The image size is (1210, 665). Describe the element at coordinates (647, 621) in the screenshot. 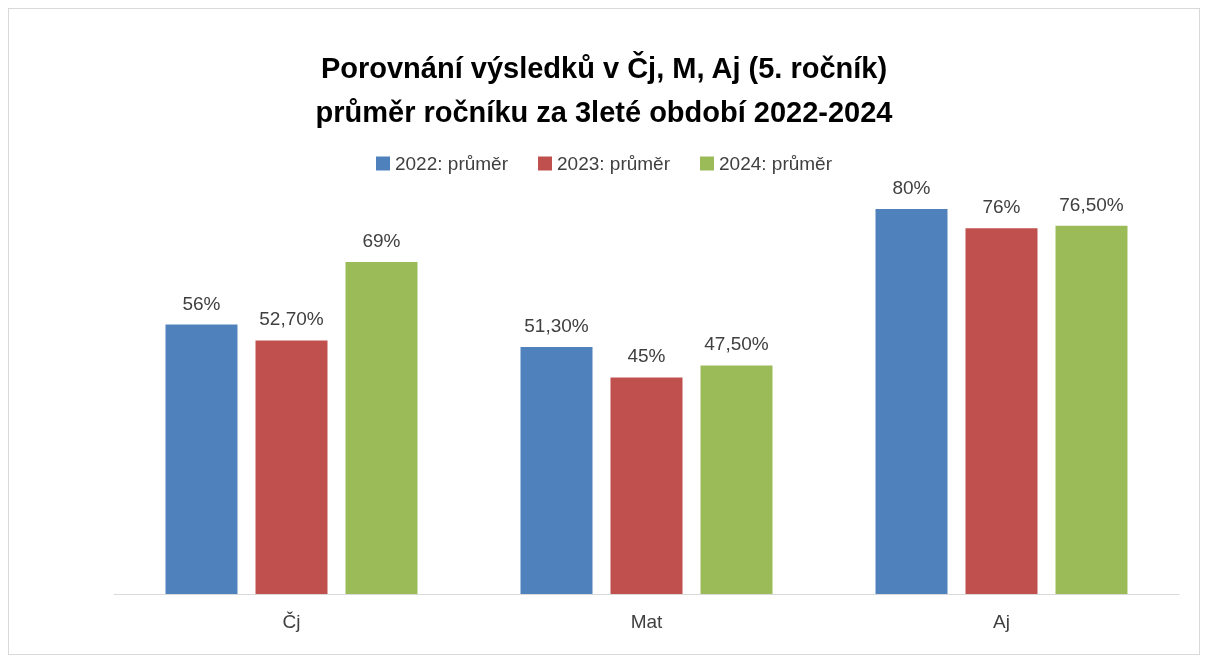

I see `x-tick-label: Mat` at that location.